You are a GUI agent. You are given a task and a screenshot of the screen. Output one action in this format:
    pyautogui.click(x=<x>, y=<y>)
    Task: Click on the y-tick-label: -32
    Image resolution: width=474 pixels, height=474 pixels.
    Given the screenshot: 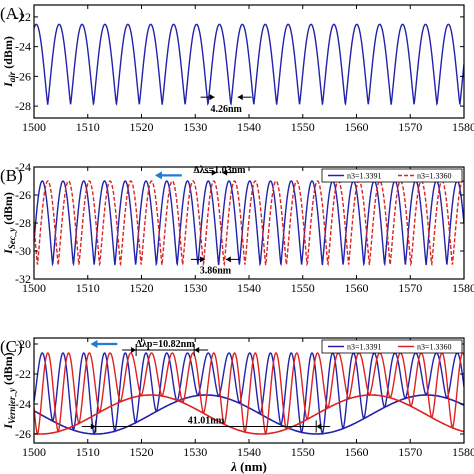 What is the action you would take?
    pyautogui.click(x=23, y=279)
    